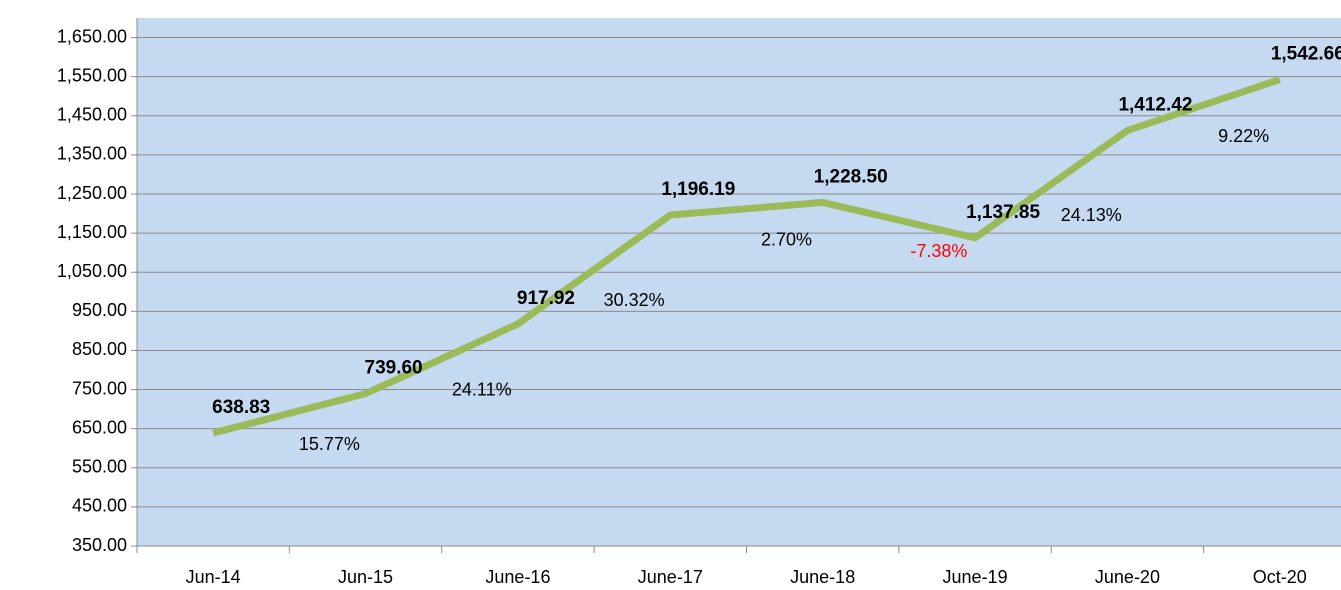  Describe the element at coordinates (92, 115) in the screenshot. I see `y-tick-label: 1,450.00` at that location.